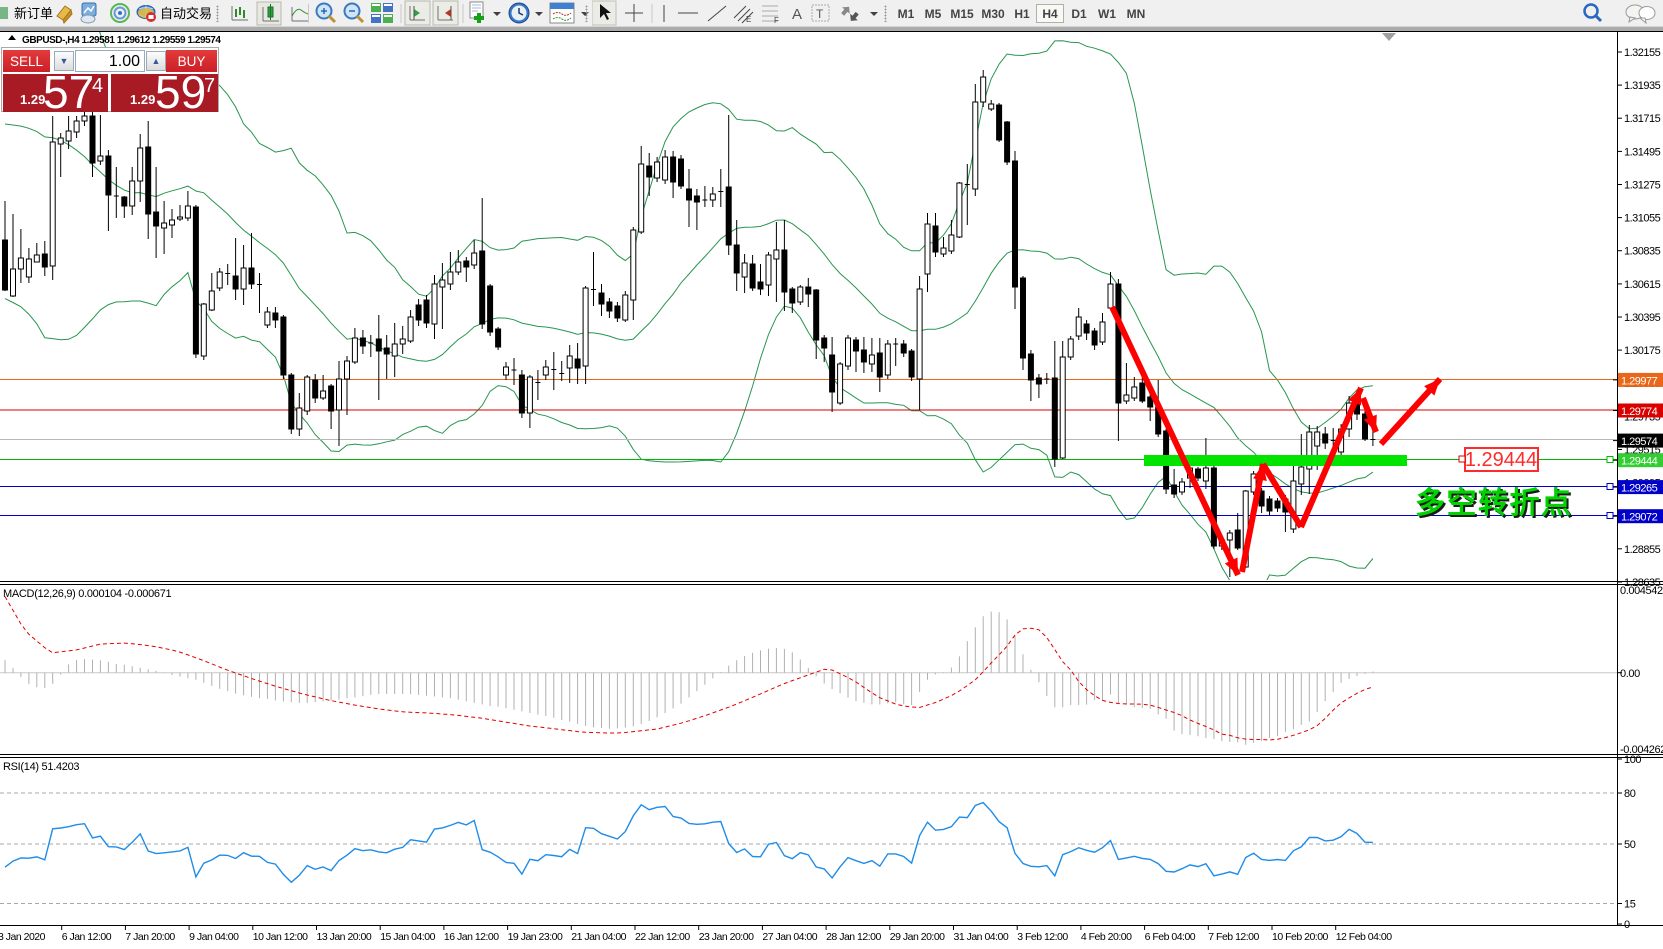 This screenshot has width=1663, height=949. I want to click on svg-text: A, so click(797, 14).